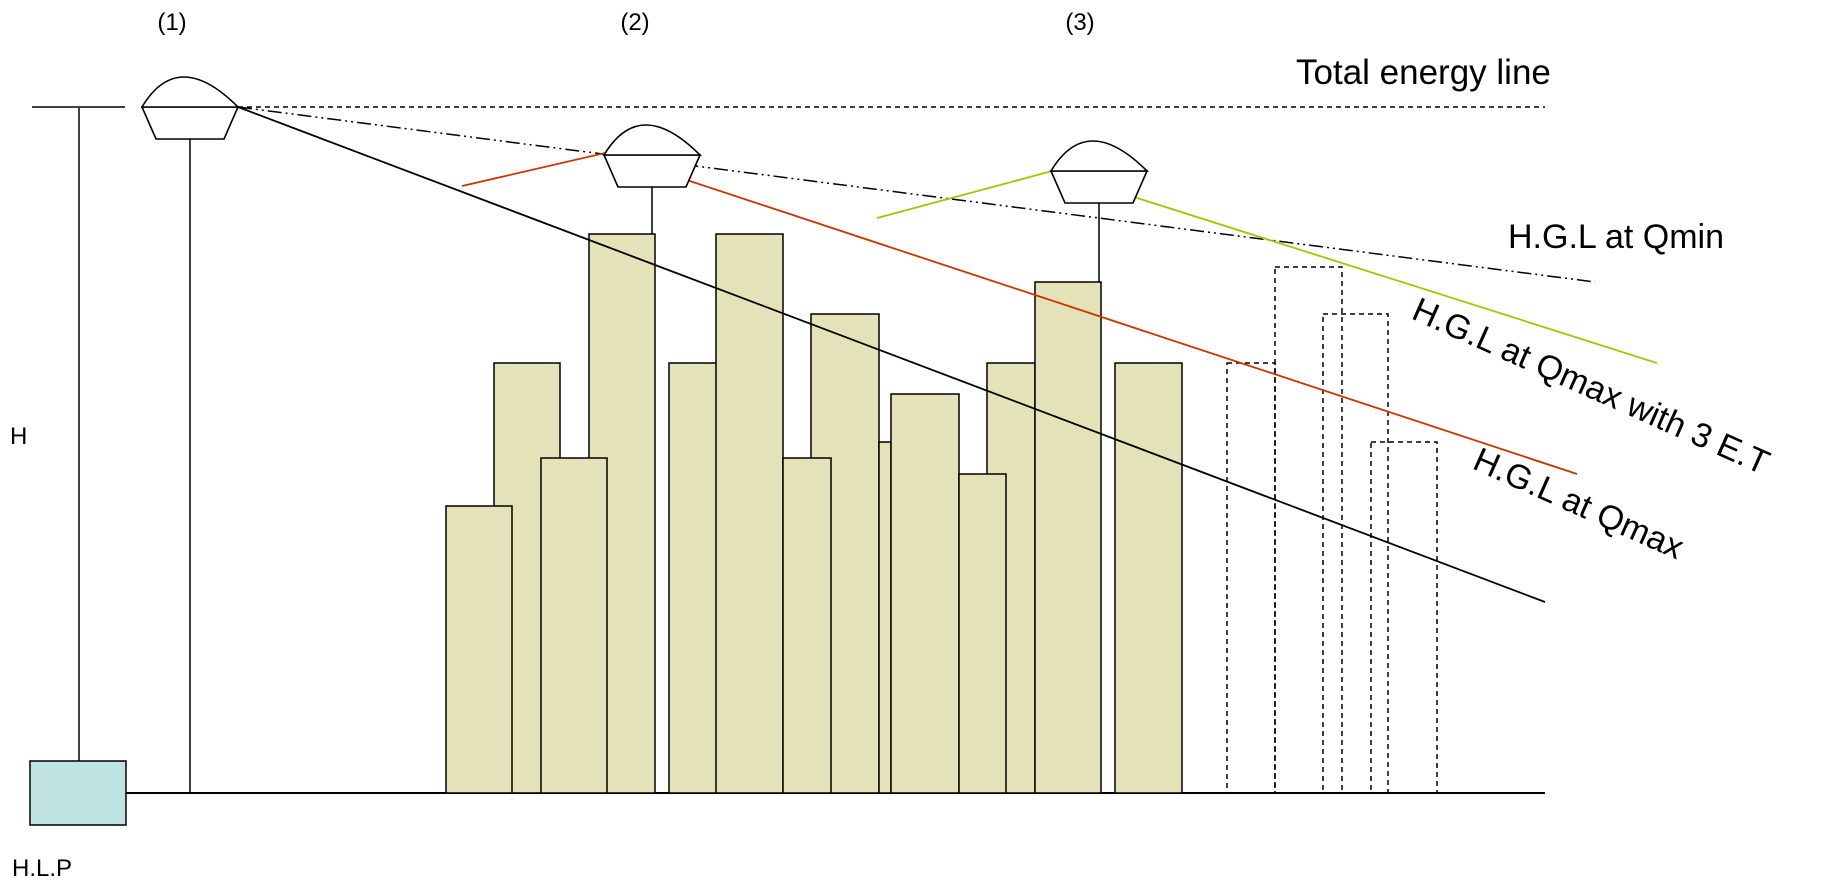  I want to click on future-buildings, so click(1332, 530).